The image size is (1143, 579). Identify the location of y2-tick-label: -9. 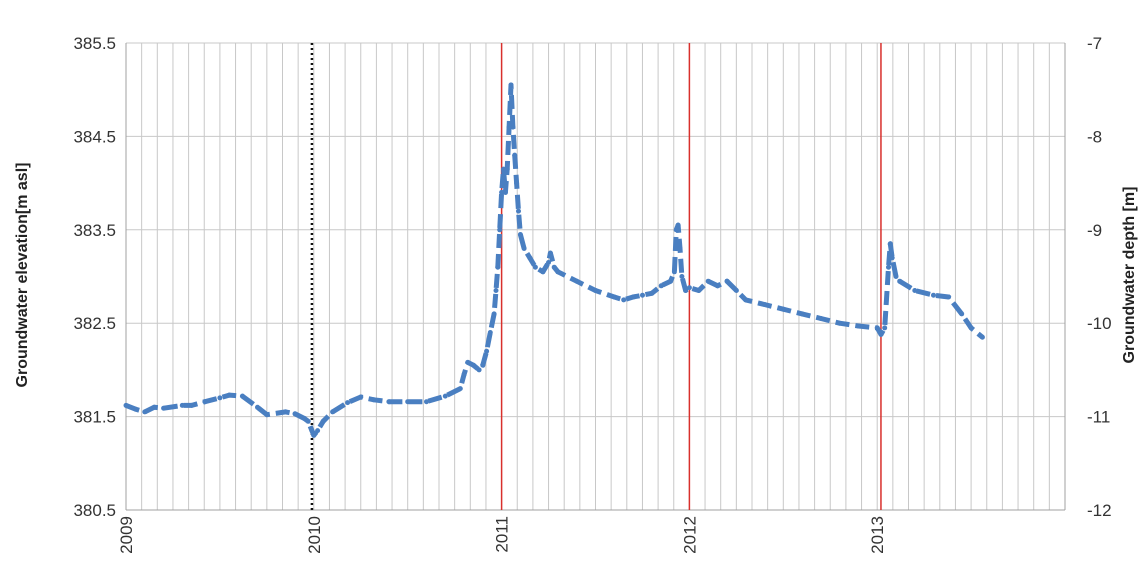
(1094, 230).